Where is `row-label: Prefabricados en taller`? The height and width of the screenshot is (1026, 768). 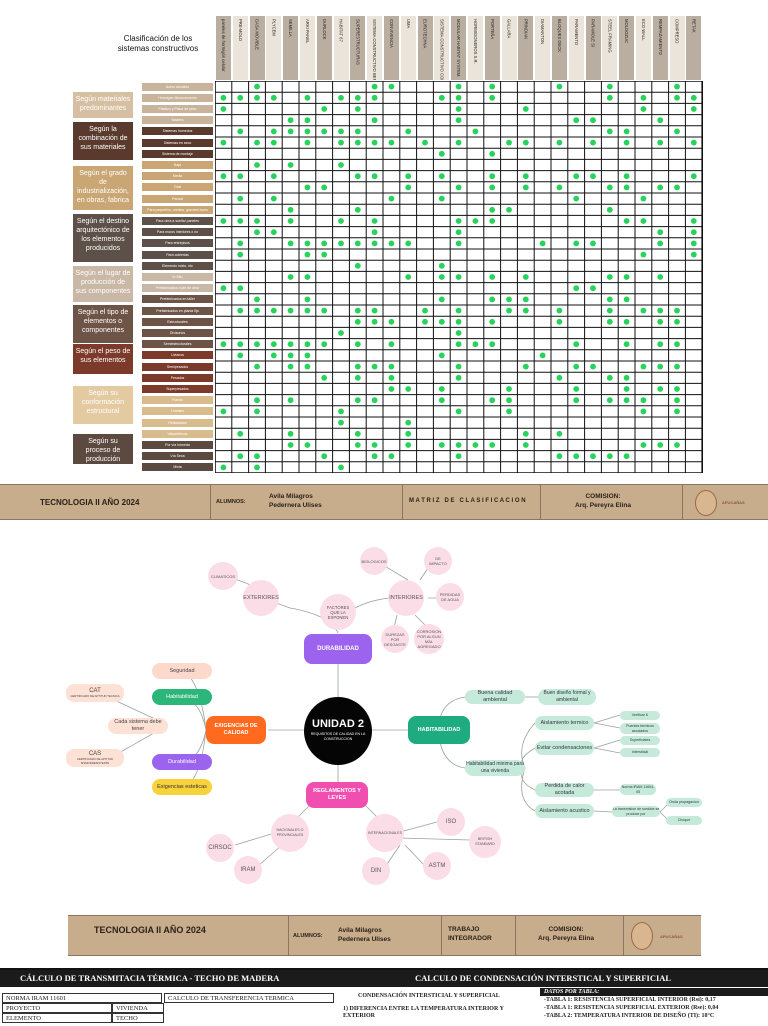 row-label: Prefabricados en taller is located at coordinates (177, 299).